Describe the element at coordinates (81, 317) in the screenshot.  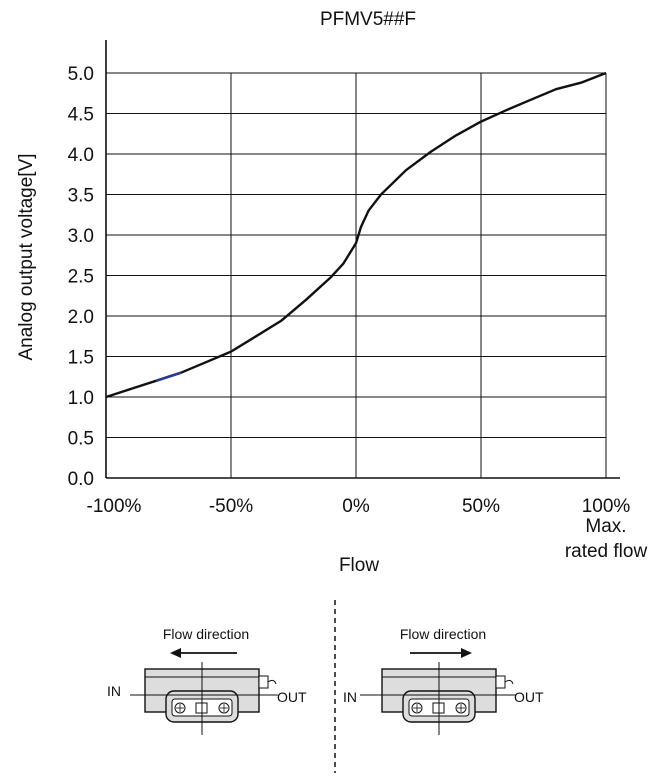
I see `y-tick-label: 2.0` at that location.